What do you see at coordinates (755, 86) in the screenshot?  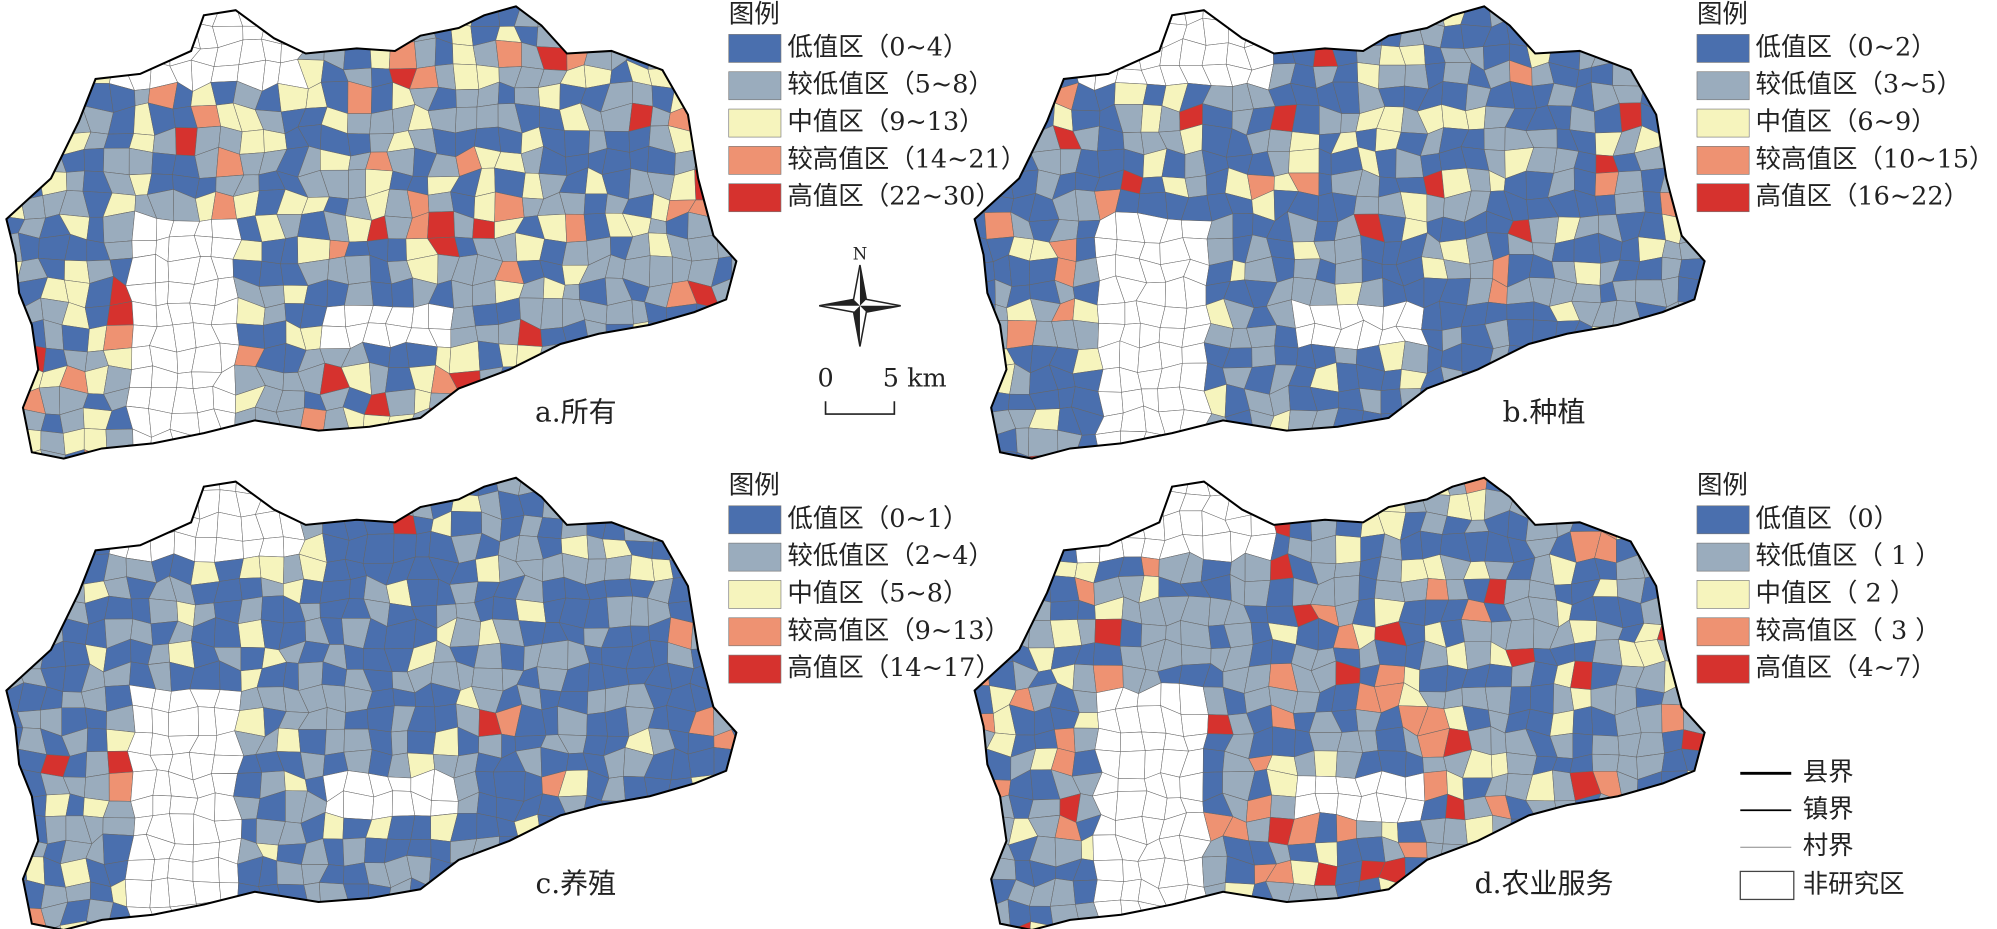 I see `legend-swatch` at bounding box center [755, 86].